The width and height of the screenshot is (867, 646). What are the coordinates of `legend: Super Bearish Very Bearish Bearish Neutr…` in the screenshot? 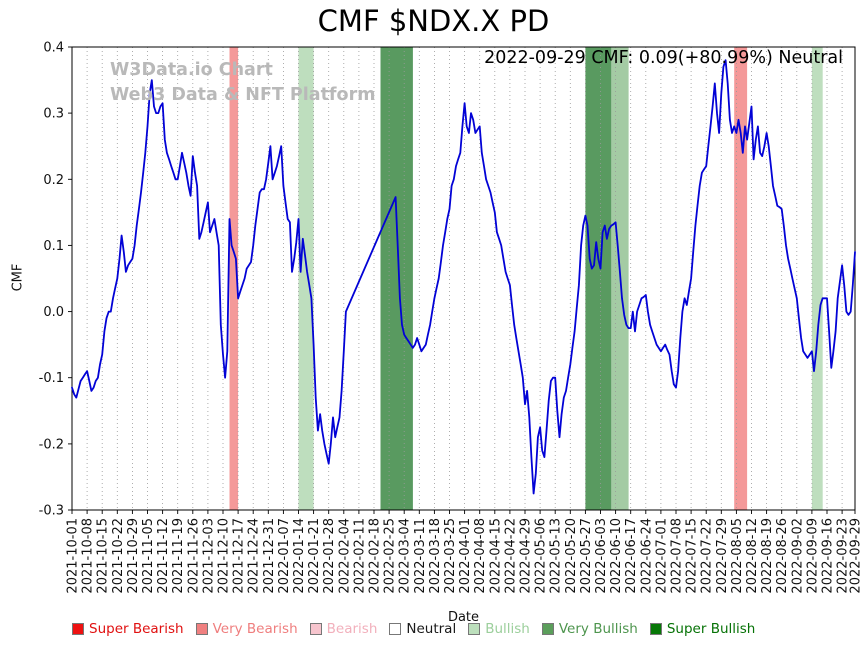 It's located at (413, 629).